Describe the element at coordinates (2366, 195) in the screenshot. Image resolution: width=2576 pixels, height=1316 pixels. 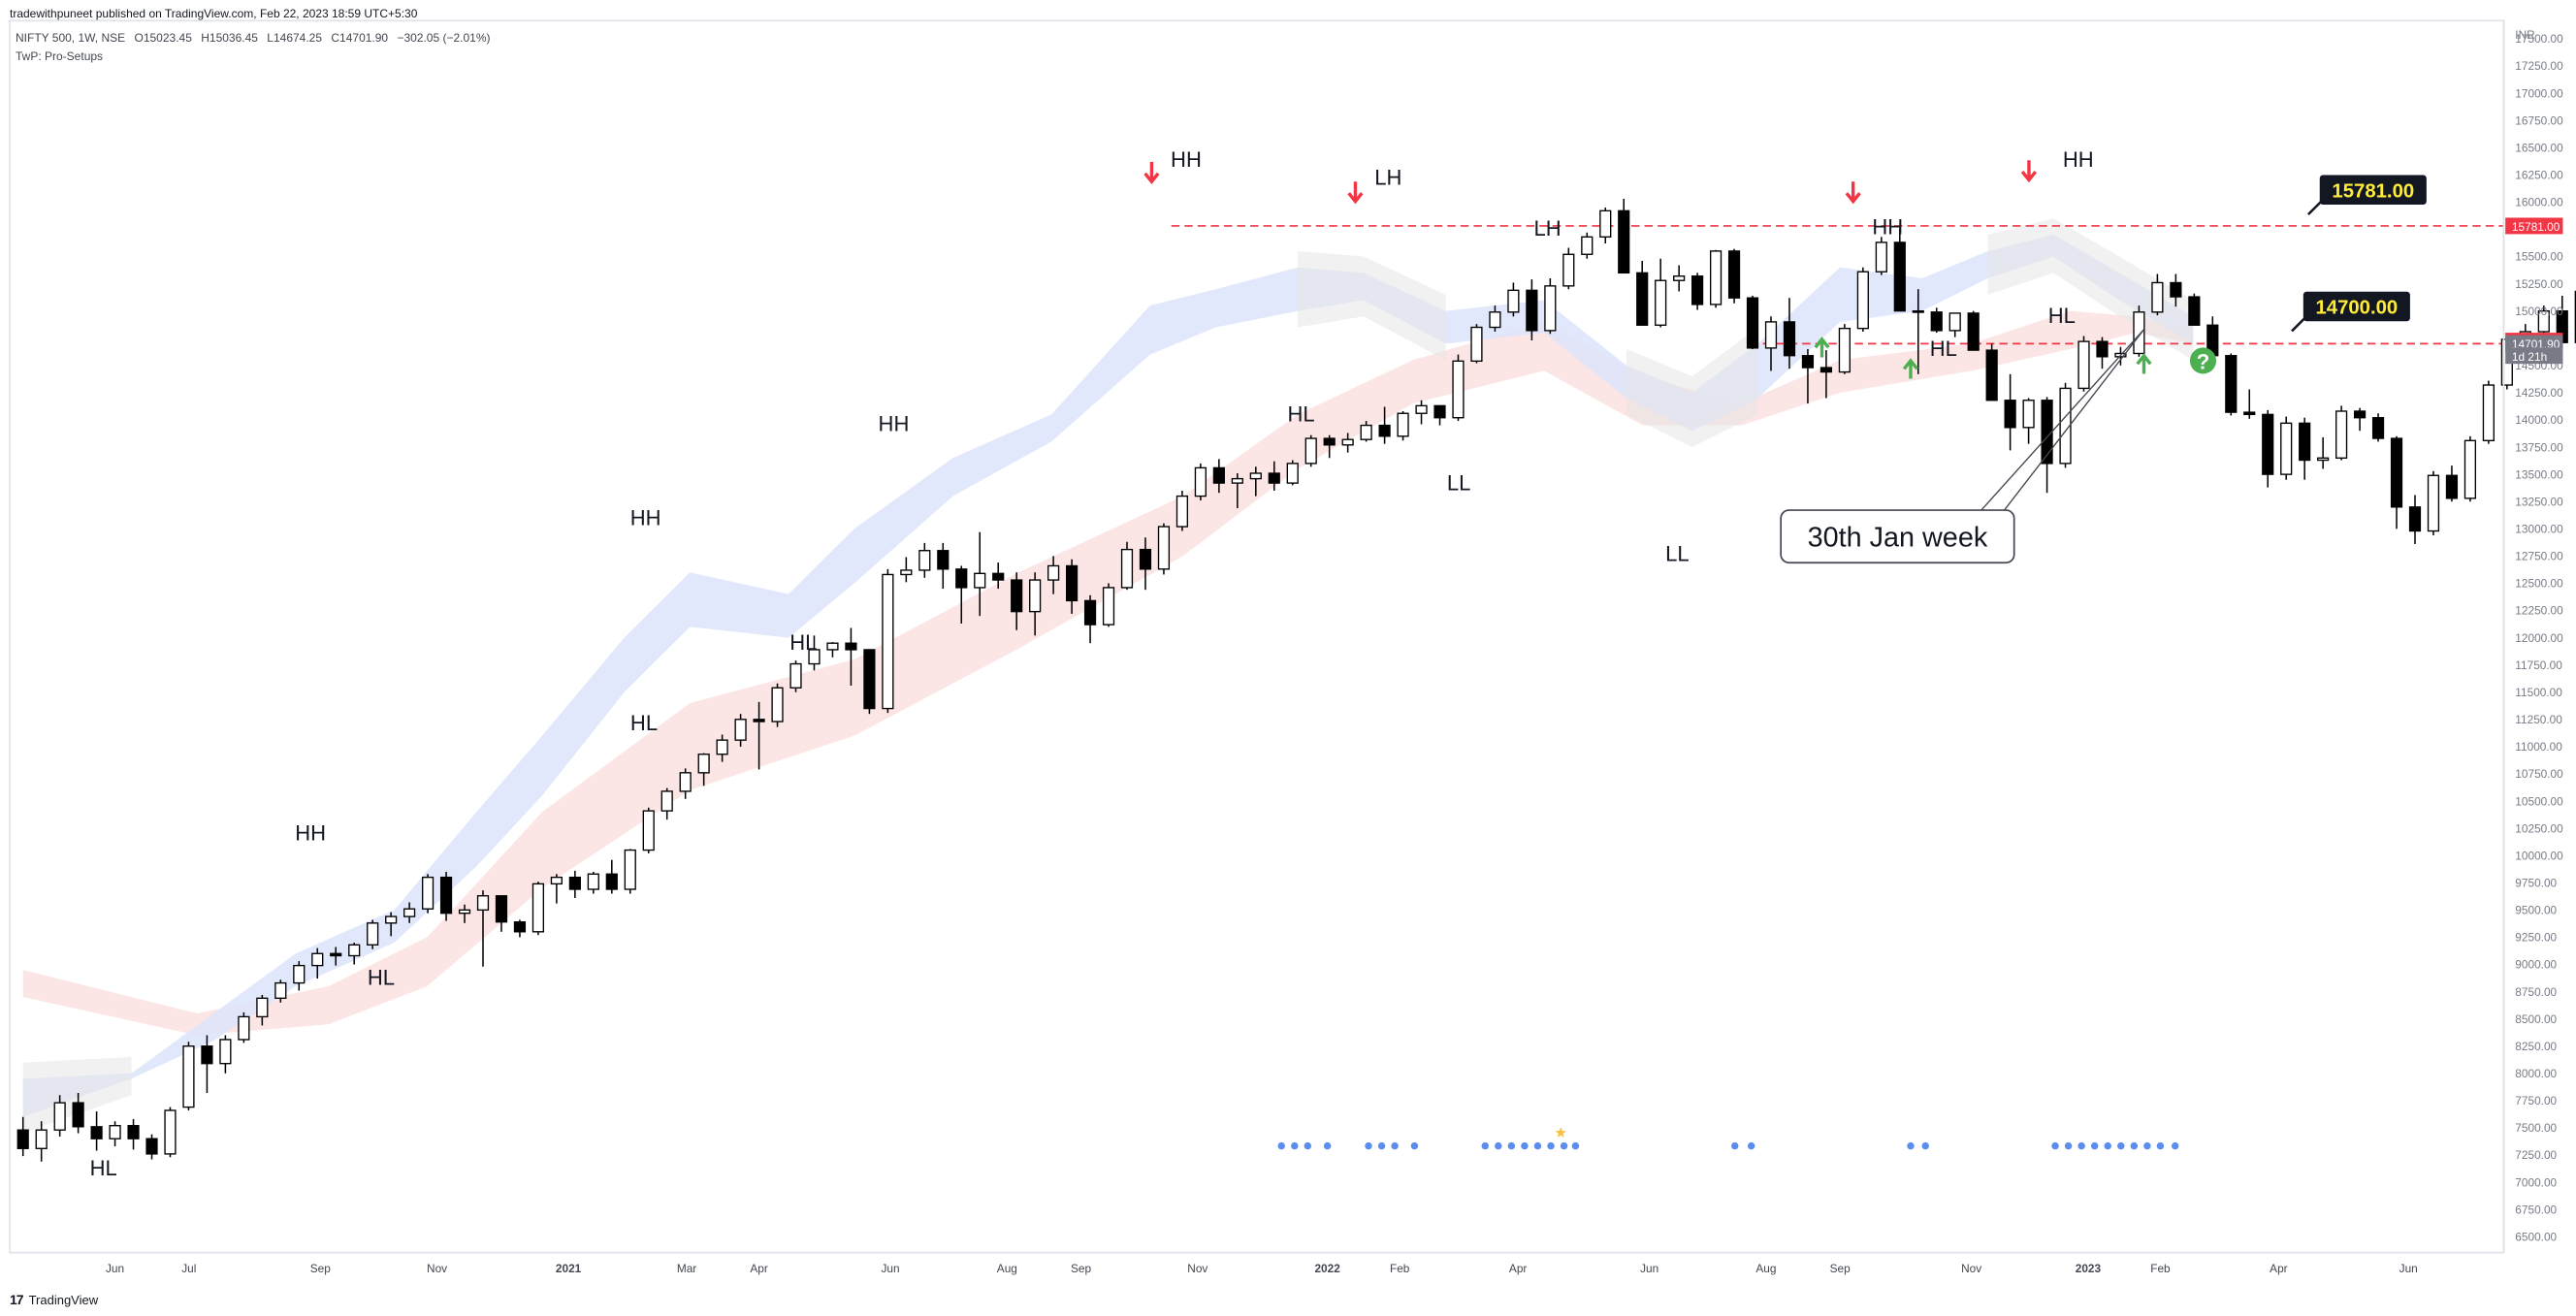
I see `price-level-label: 15781.00` at that location.